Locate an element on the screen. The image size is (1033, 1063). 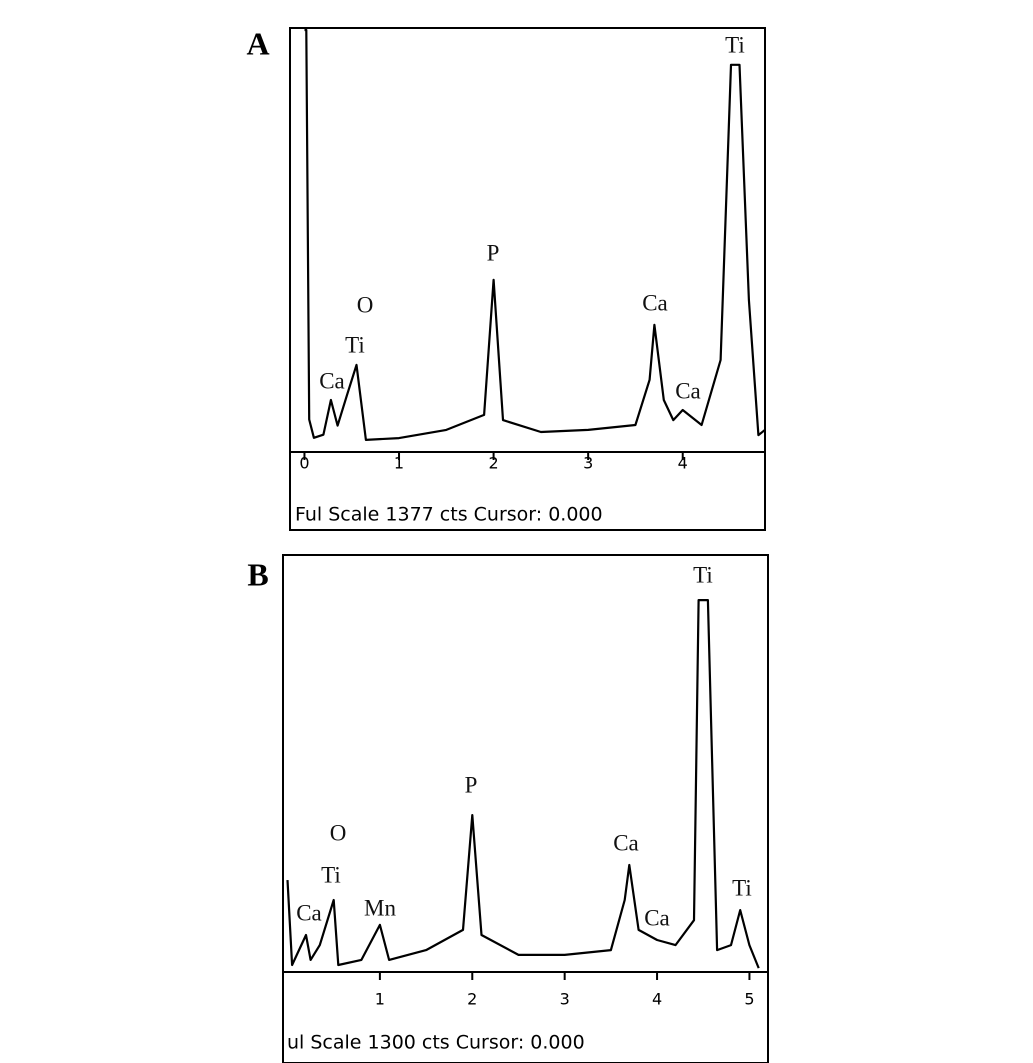
x-tick-label: 0 is located at coordinates (304, 463).